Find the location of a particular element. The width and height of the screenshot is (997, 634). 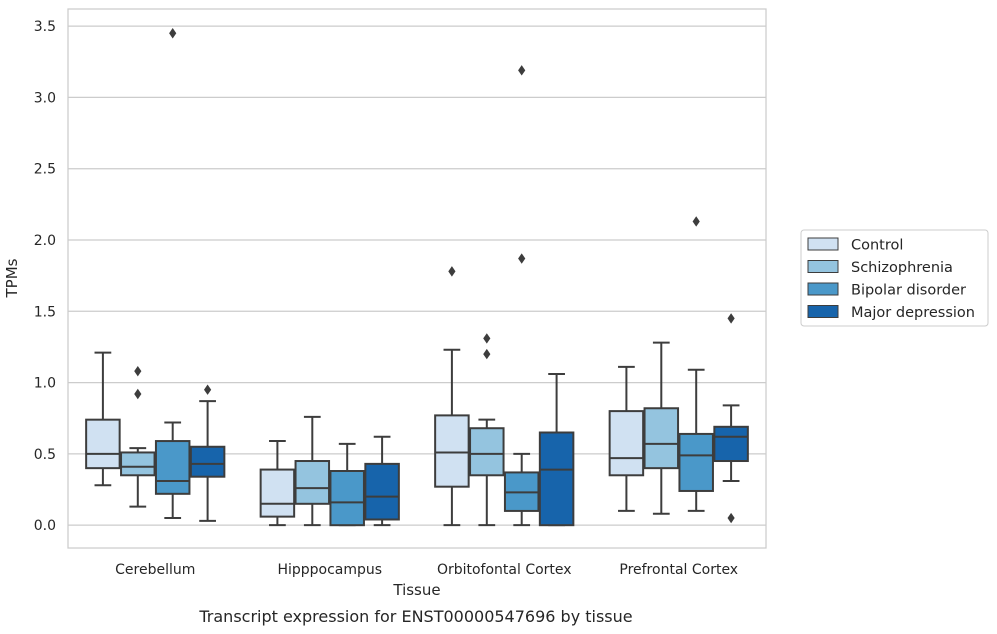

x-tick-label: Orbitofontal Cortex is located at coordinates (504, 570).